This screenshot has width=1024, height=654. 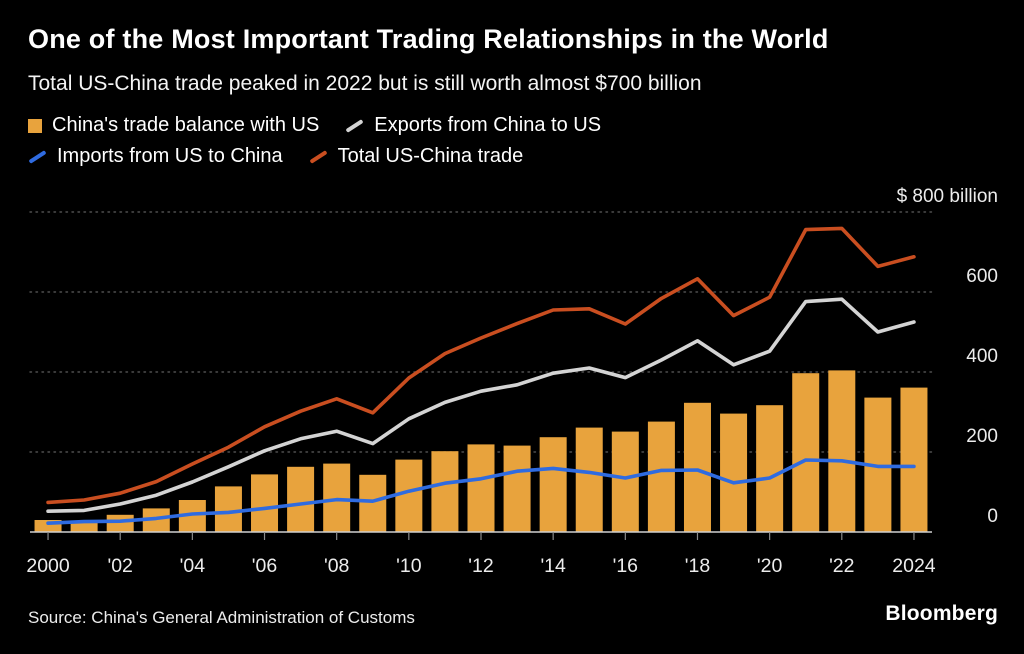 I want to click on bar-2021, so click(x=806, y=452).